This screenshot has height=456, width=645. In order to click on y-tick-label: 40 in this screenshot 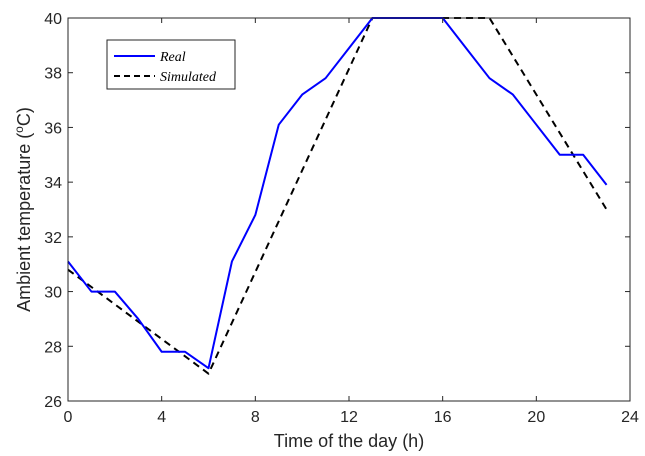, I will do `click(53, 19)`.